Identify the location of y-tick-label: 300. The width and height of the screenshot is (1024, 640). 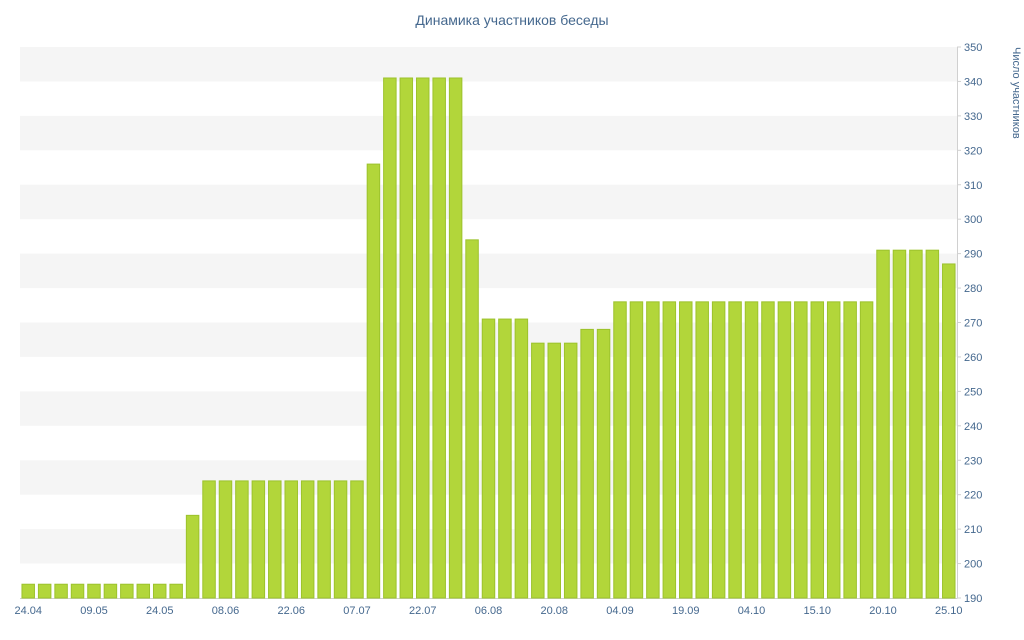
(973, 220).